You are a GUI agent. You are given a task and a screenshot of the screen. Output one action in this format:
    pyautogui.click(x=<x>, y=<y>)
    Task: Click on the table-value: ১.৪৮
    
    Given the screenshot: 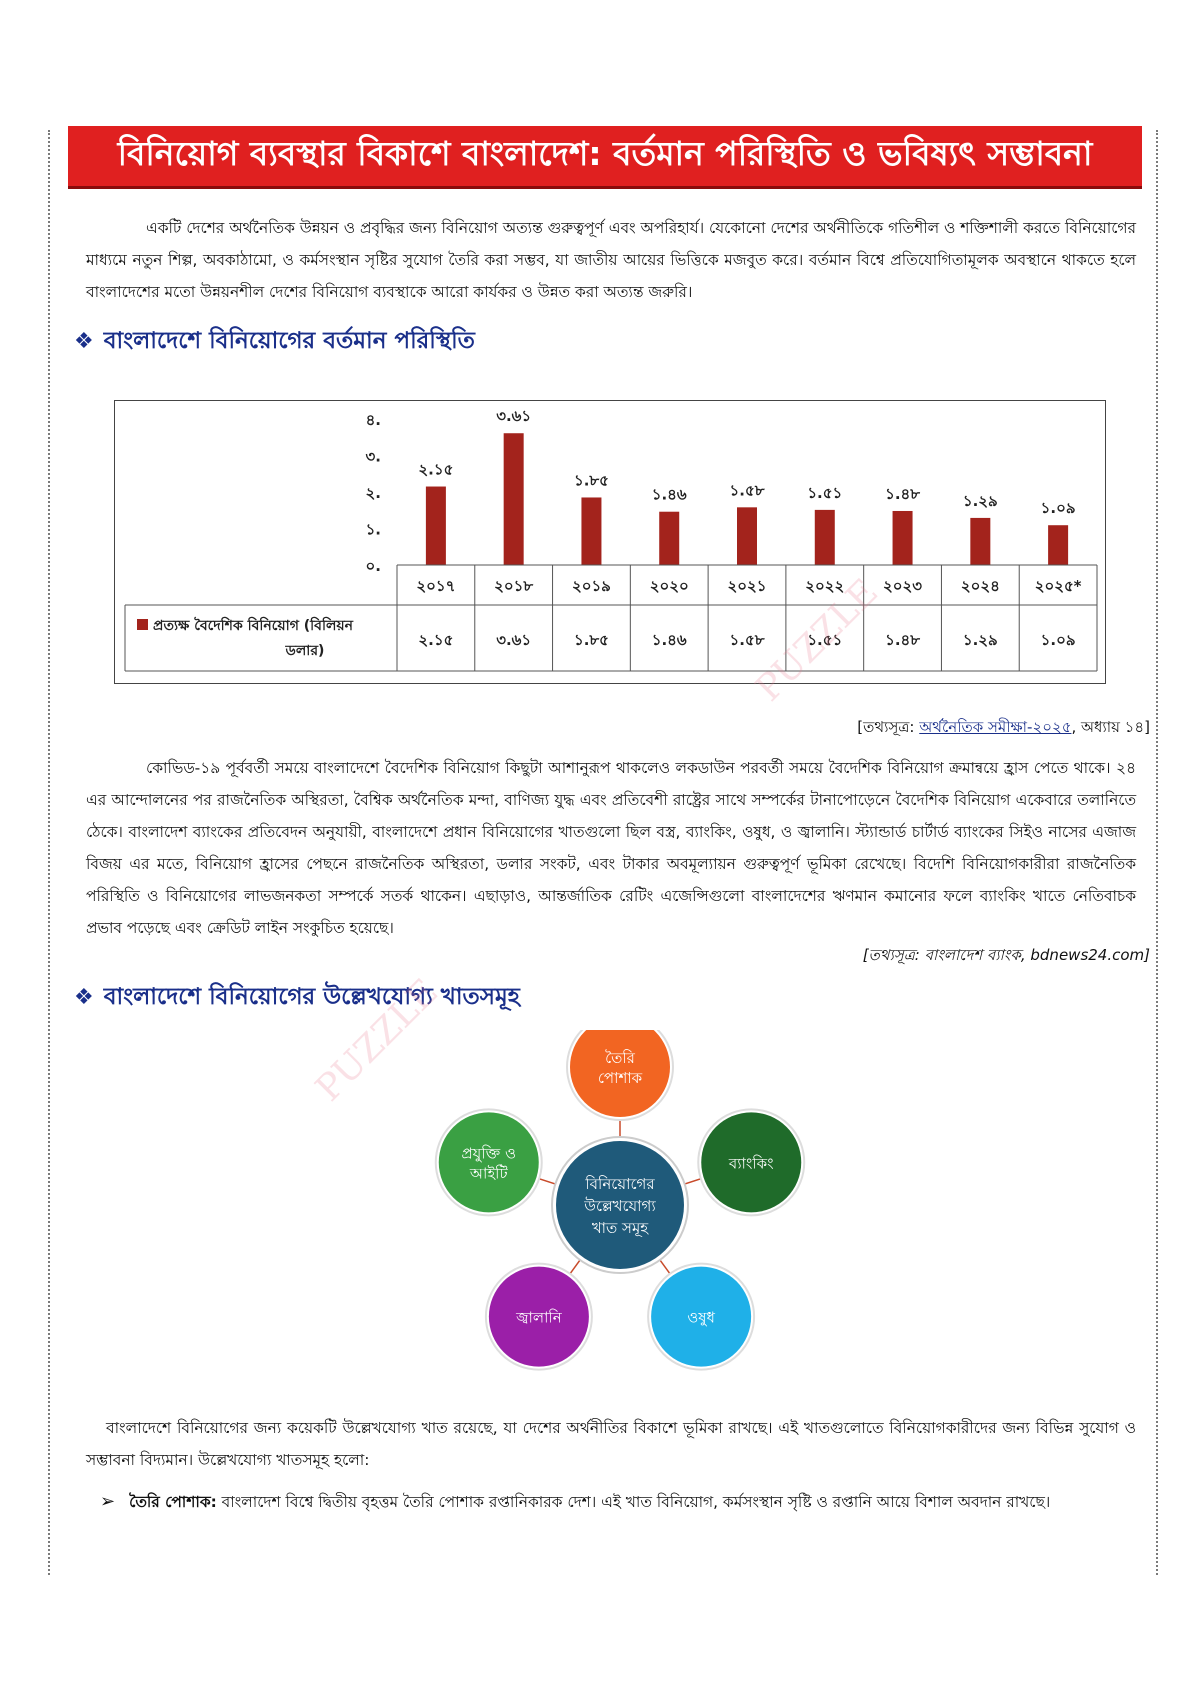 What is the action you would take?
    pyautogui.click(x=902, y=640)
    